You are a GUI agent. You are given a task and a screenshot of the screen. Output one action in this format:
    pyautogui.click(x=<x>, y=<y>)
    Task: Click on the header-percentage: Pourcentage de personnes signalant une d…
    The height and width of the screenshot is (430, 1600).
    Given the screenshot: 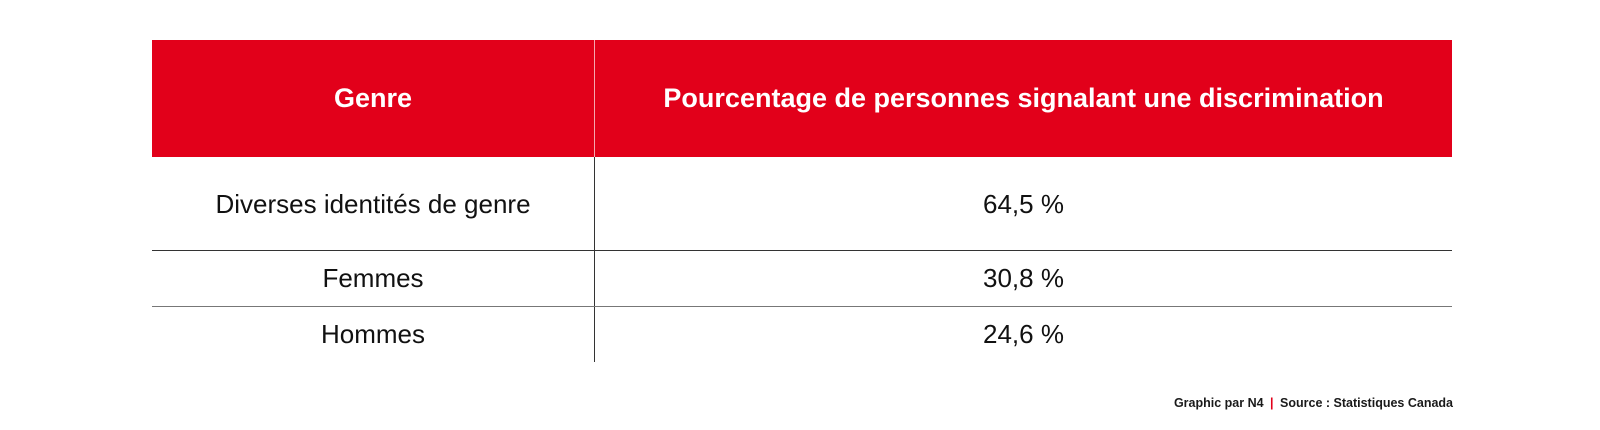 What is the action you would take?
    pyautogui.click(x=1023, y=98)
    